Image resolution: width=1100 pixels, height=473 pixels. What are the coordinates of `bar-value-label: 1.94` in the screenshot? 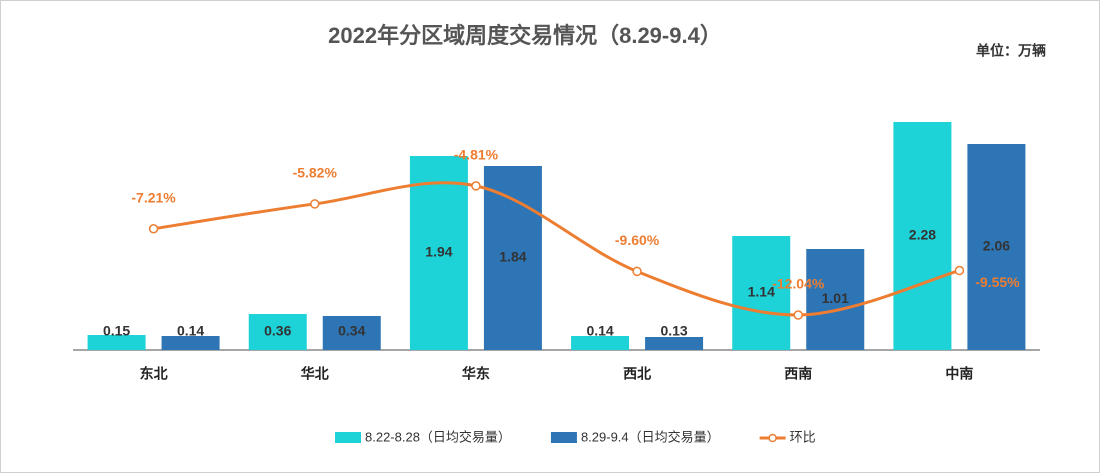 It's located at (438, 252).